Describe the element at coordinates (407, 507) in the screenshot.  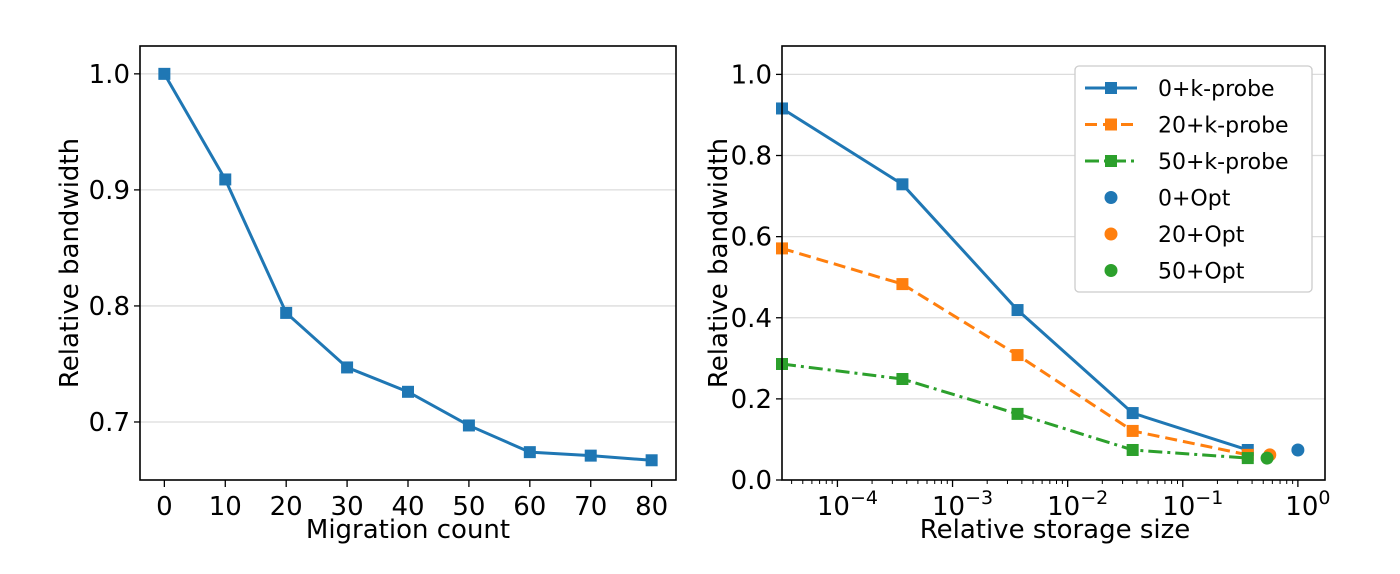
I see `x-tick-label: 40` at that location.